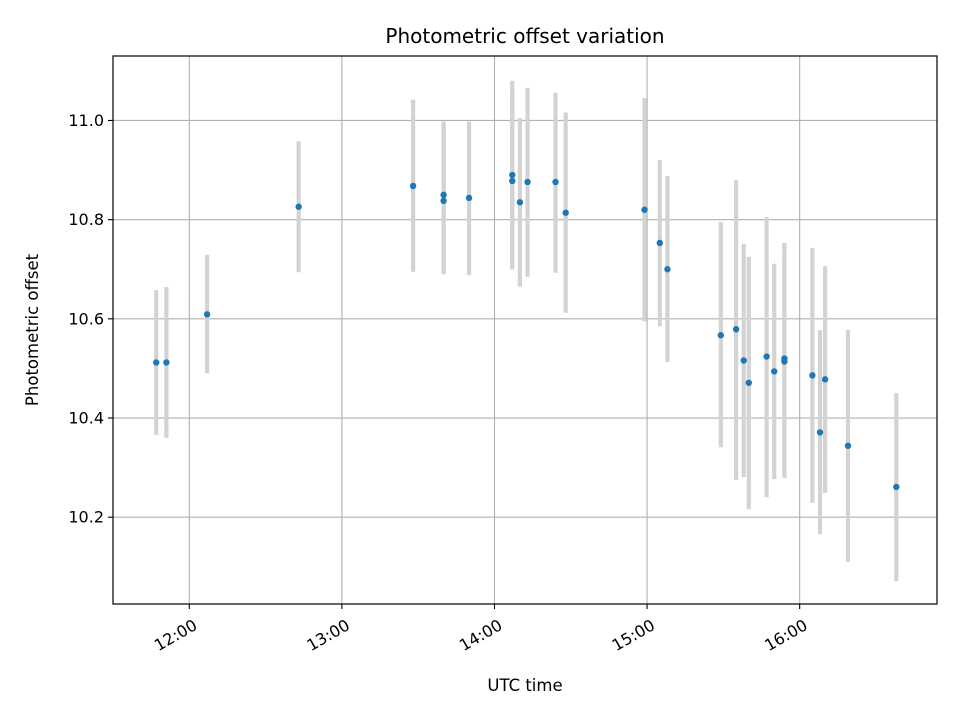  Describe the element at coordinates (86, 318) in the screenshot. I see `y-tick-label: 10.6` at that location.